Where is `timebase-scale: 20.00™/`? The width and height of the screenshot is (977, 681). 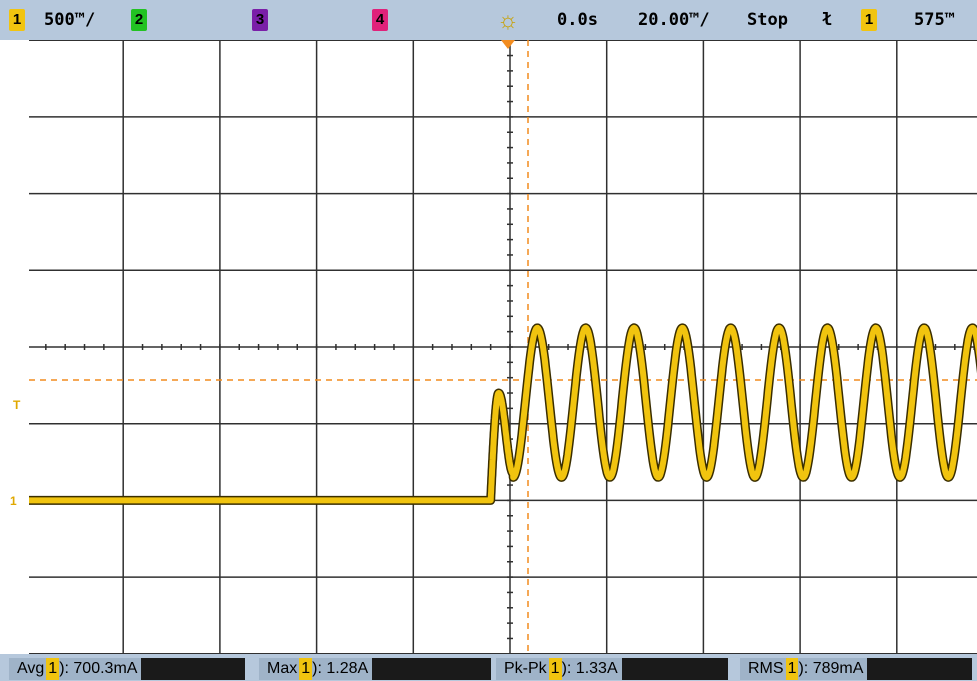
timebase-scale: 20.00™/ is located at coordinates (674, 20).